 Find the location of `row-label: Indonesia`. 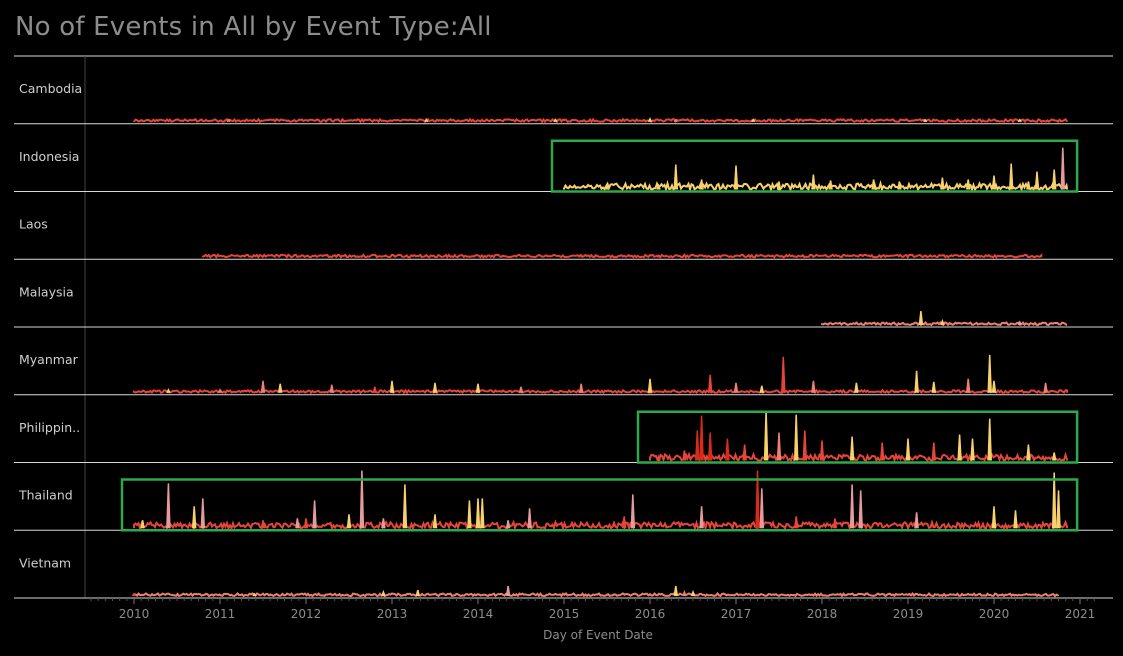

row-label: Indonesia is located at coordinates (49, 156).